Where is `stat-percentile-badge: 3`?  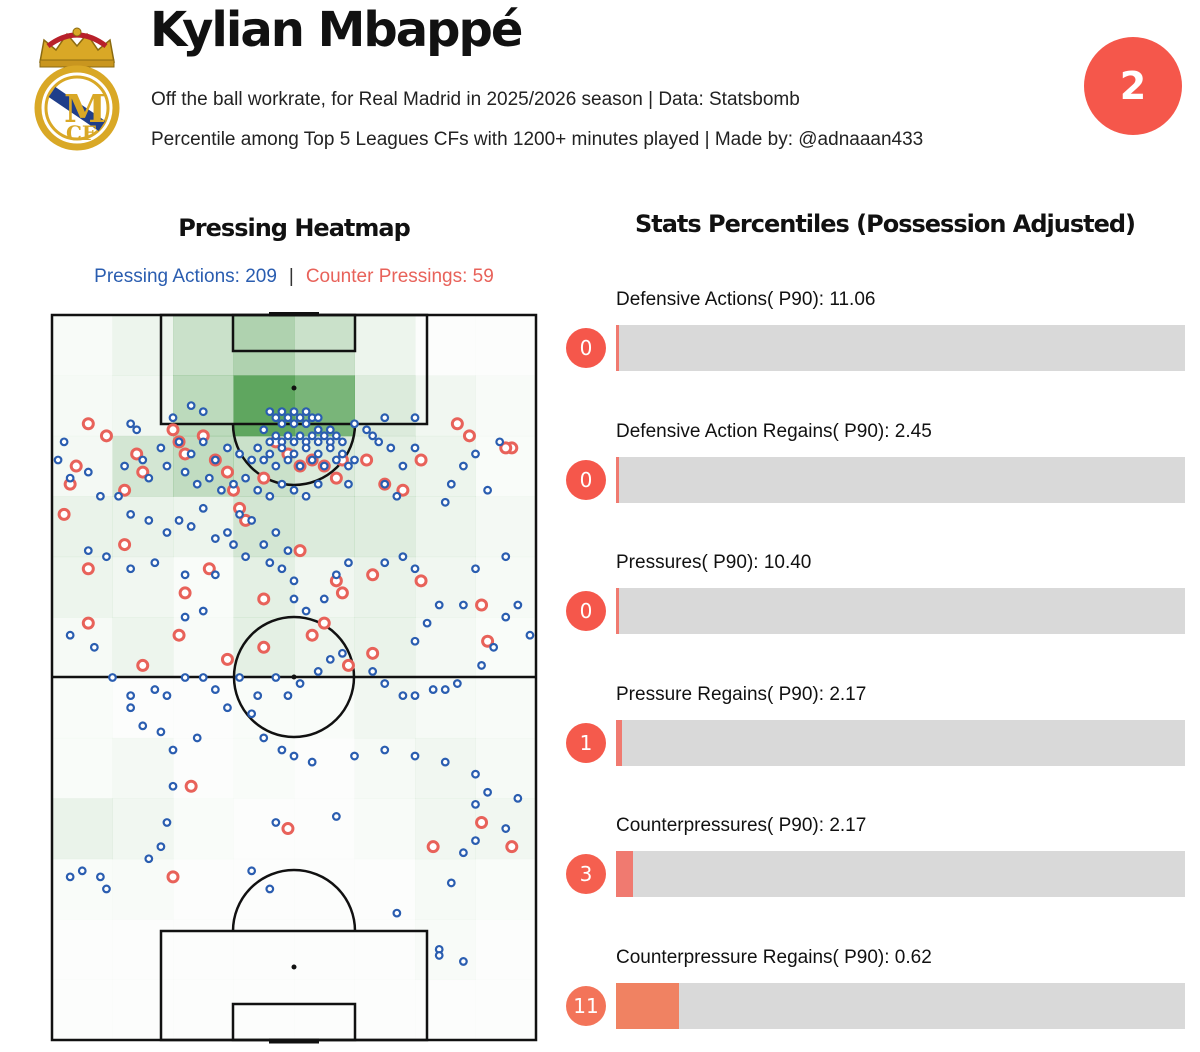 stat-percentile-badge: 3 is located at coordinates (586, 874).